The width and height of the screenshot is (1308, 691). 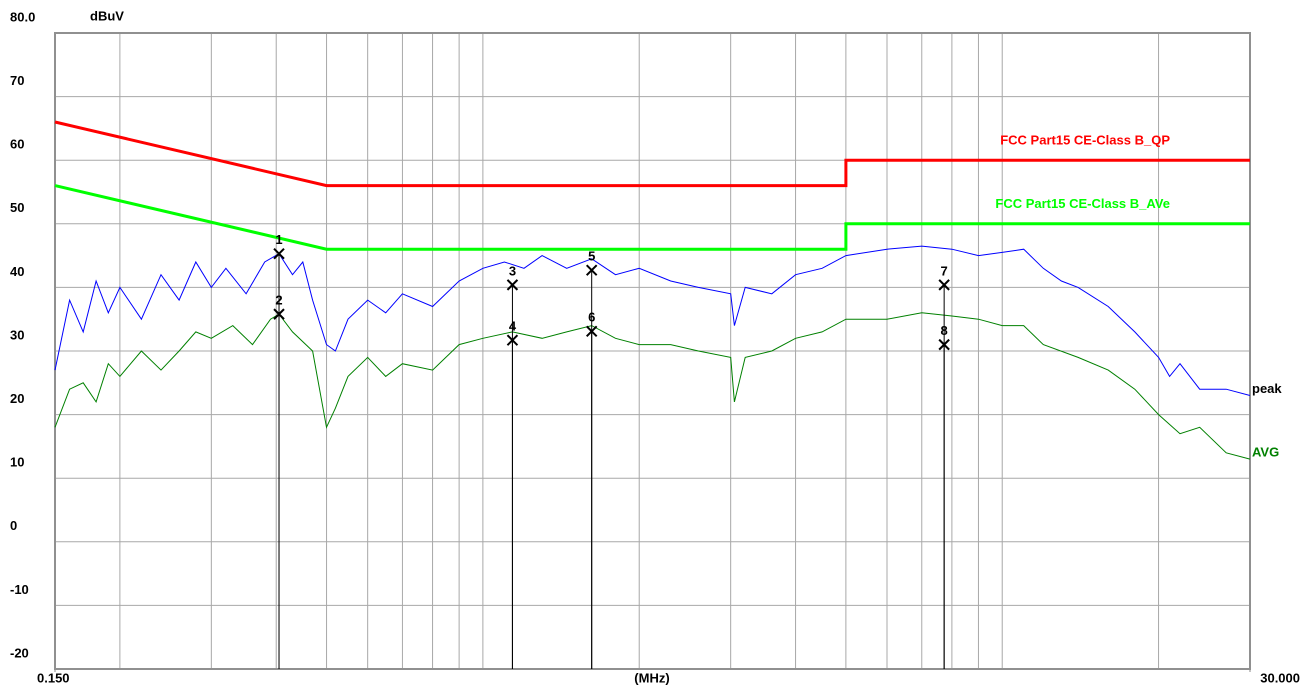 What do you see at coordinates (19, 652) in the screenshot?
I see `y-tick-label: -20` at bounding box center [19, 652].